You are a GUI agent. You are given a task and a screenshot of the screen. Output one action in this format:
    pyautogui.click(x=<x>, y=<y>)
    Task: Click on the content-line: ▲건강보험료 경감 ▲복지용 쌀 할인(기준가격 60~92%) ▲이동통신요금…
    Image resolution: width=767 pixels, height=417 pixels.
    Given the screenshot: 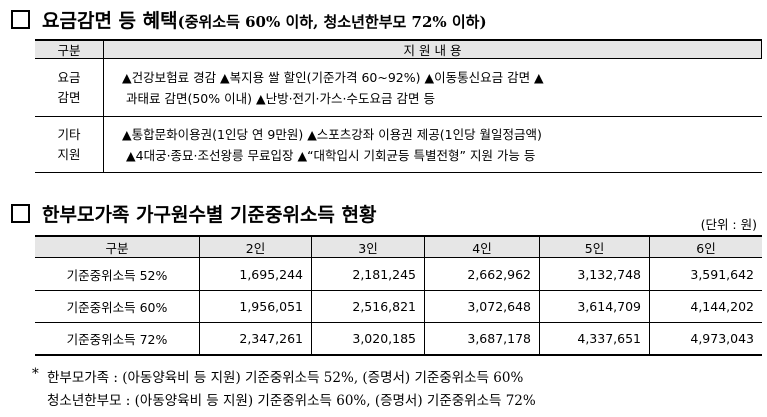 What is the action you would take?
    pyautogui.click(x=333, y=77)
    